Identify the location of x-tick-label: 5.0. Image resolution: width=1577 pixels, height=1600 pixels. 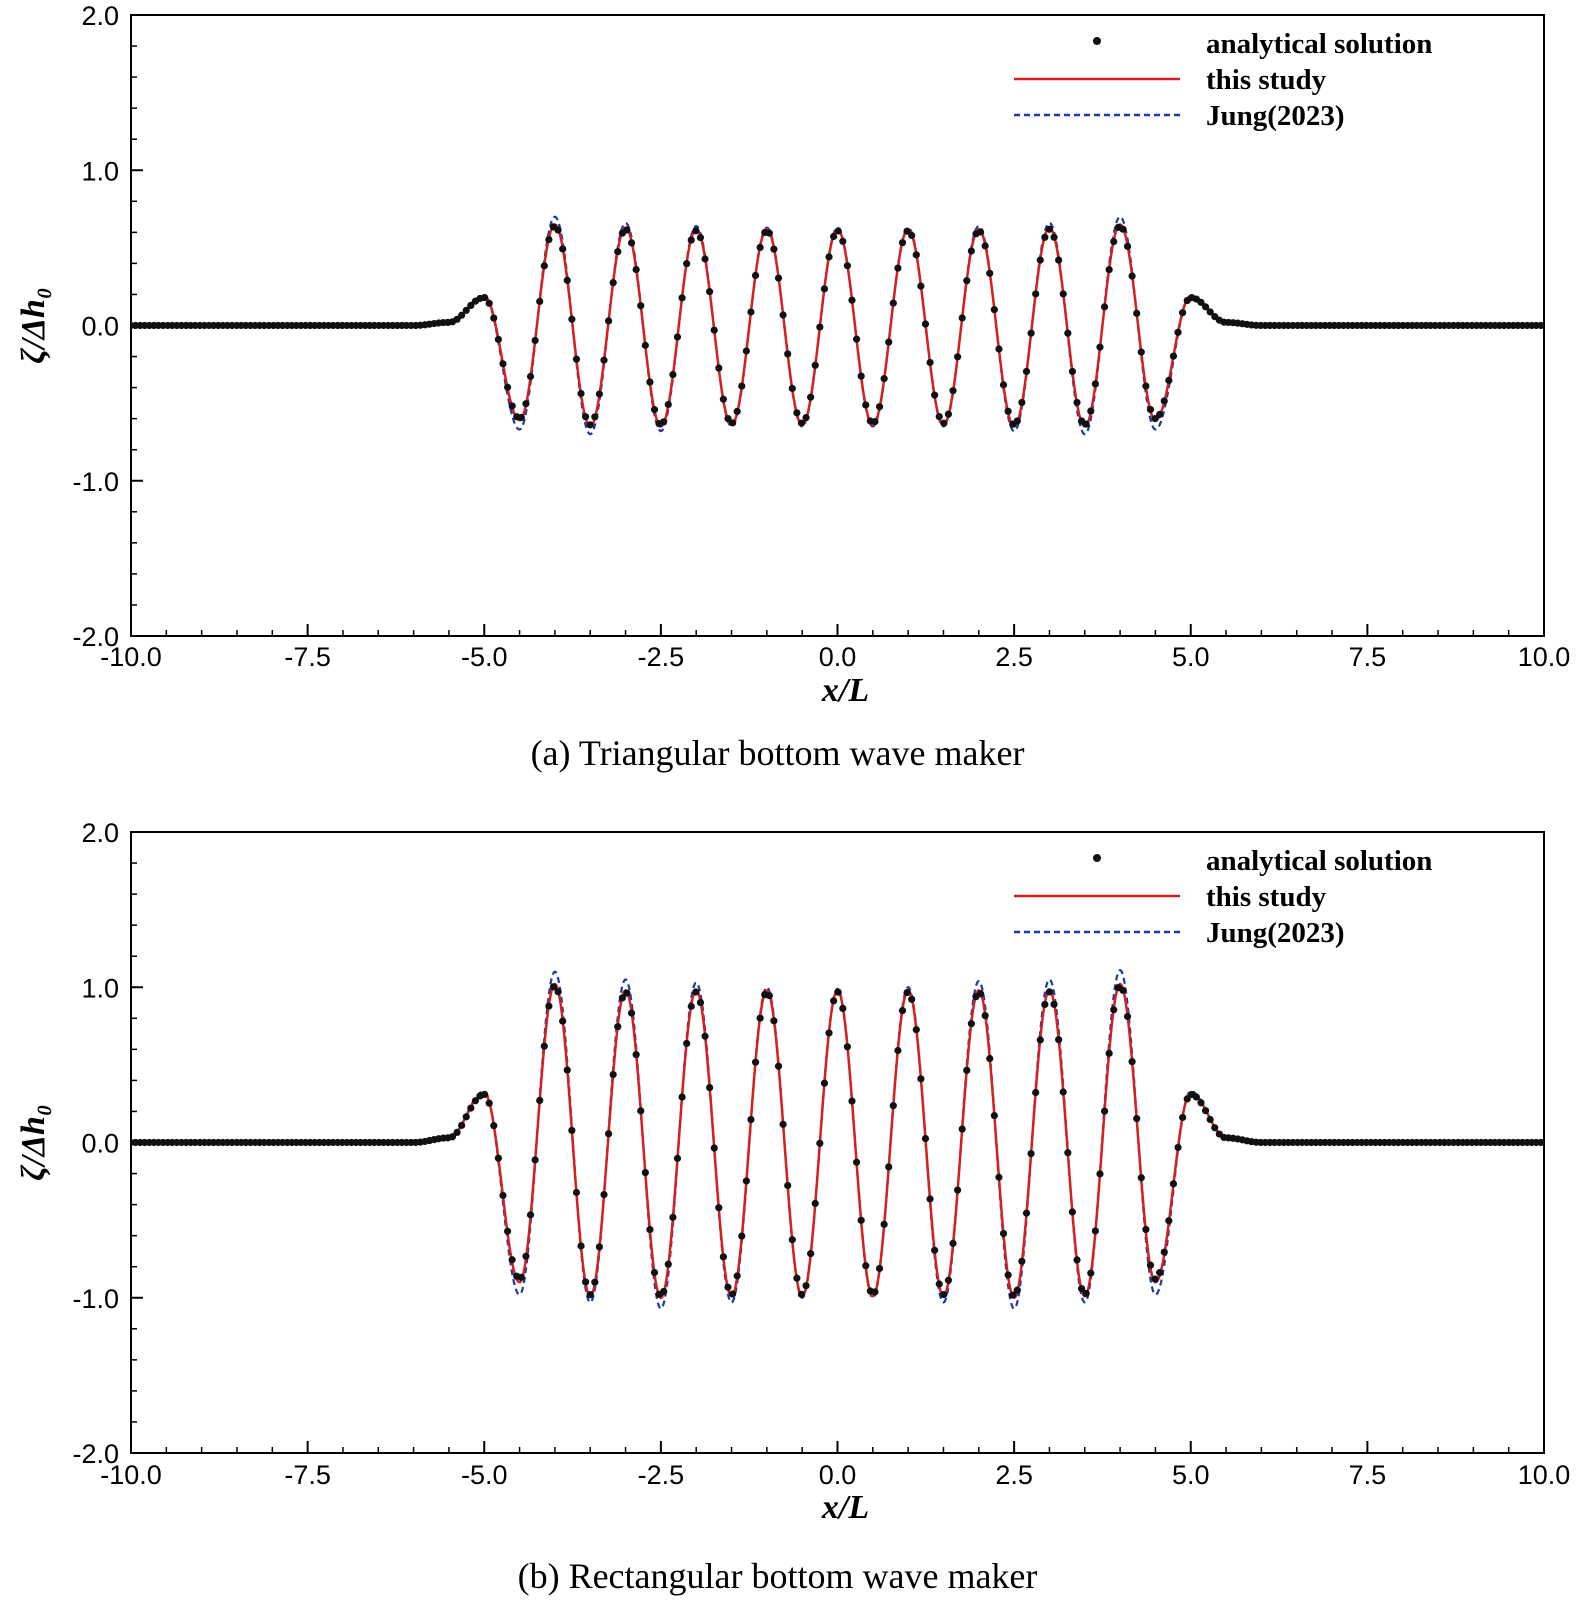
(1191, 657).